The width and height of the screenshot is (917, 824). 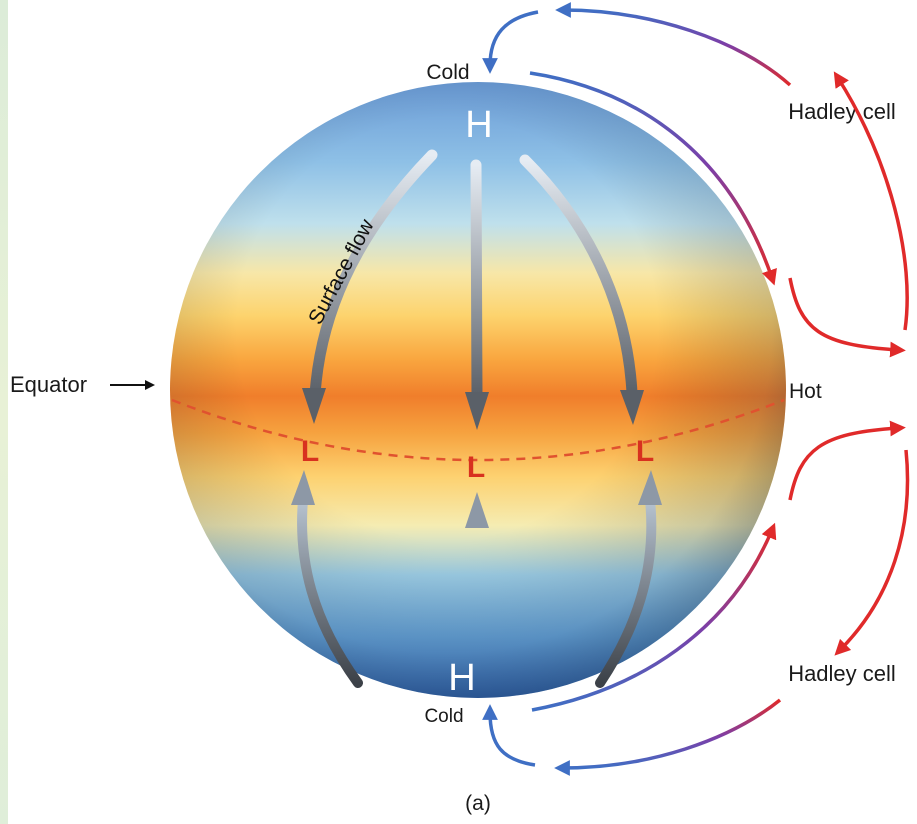 What do you see at coordinates (842, 673) in the screenshot?
I see `hadley-cell-label-south: Hadley cell` at bounding box center [842, 673].